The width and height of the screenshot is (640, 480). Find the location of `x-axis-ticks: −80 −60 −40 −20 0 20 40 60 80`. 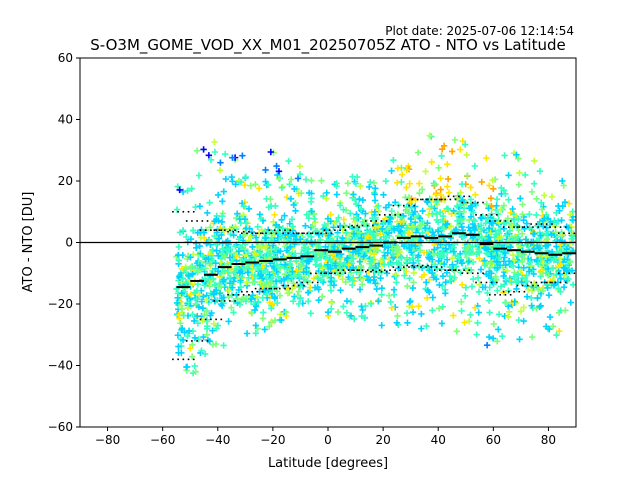

x-axis-ticks: −80 −60 −40 −20 0 20 40 60 80 is located at coordinates (325, 437).